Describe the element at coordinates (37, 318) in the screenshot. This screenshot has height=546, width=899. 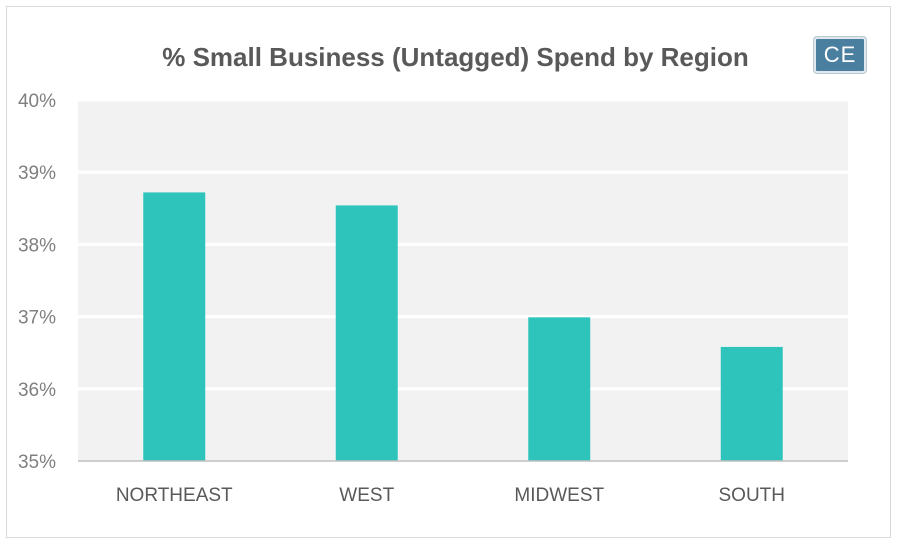
I see `y-tick-label: 37%` at that location.